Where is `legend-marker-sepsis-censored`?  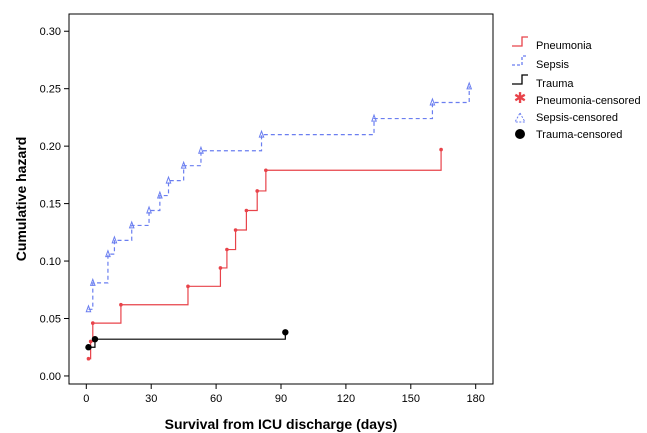
legend-marker-sepsis-censored is located at coordinates (520, 117).